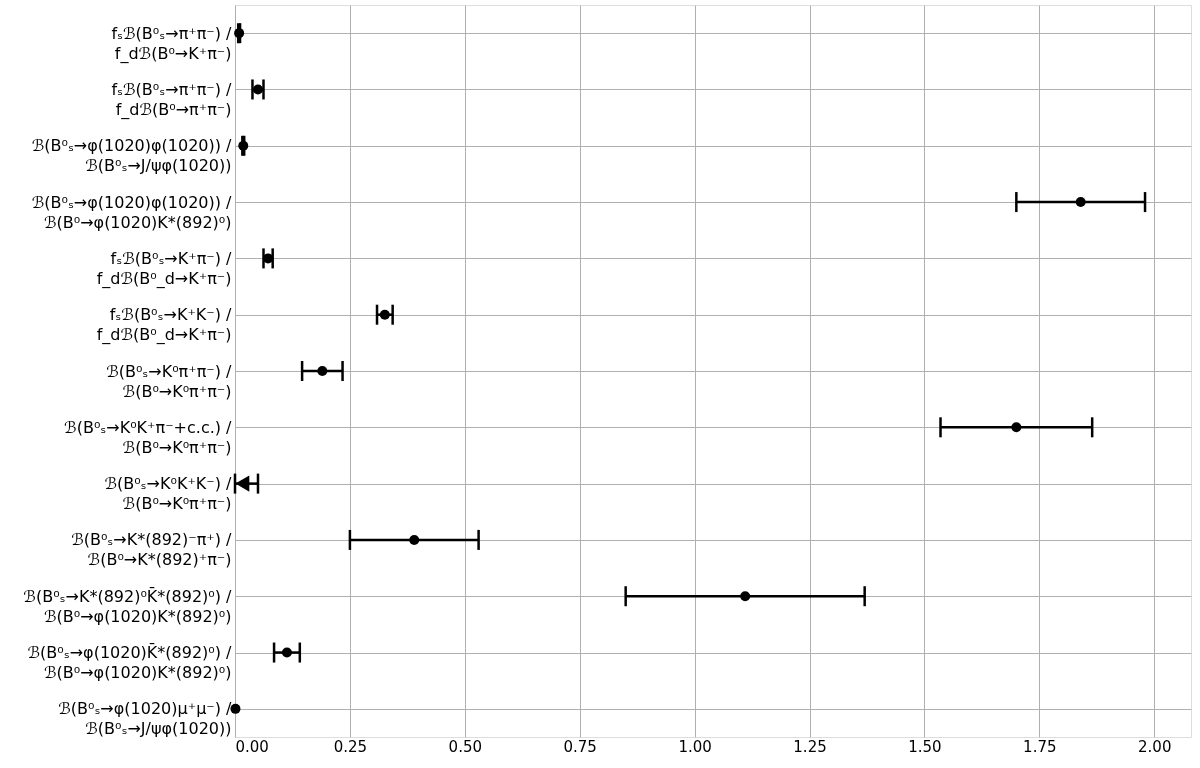  What do you see at coordinates (129, 663) in the screenshot?
I see `category-label: ℬ(B⁰ₛ→φ(1020)K̄*(892)⁰) / ℬ(B⁰→φ(1020)K*(892)⁰)` at bounding box center [129, 663].